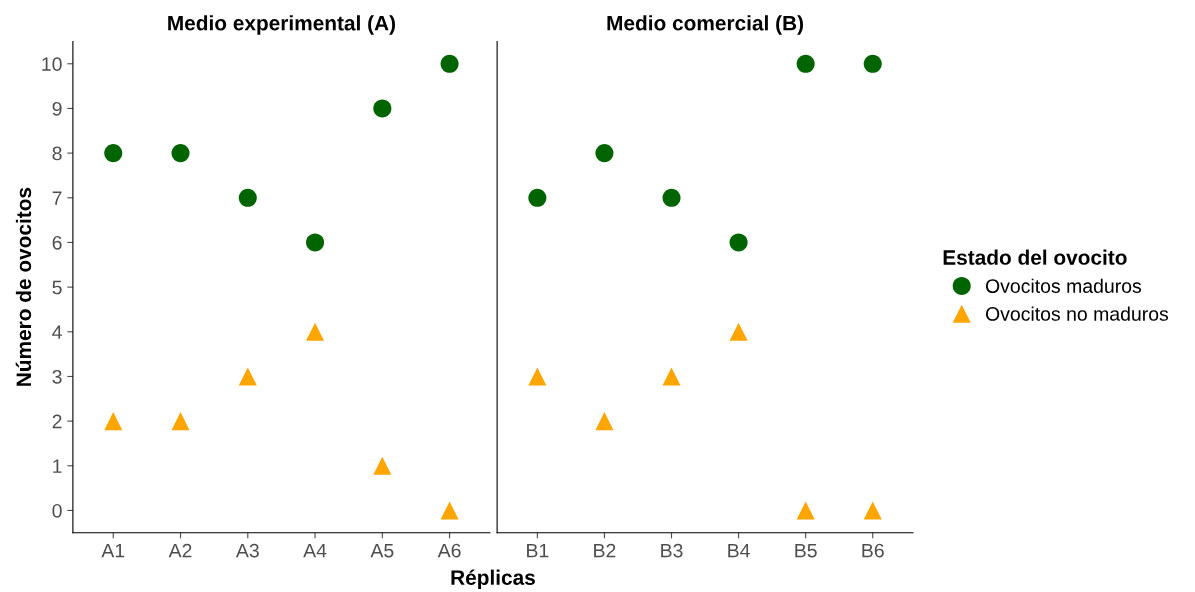  Describe the element at coordinates (672, 550) in the screenshot. I see `x-tick-label: B3` at that location.